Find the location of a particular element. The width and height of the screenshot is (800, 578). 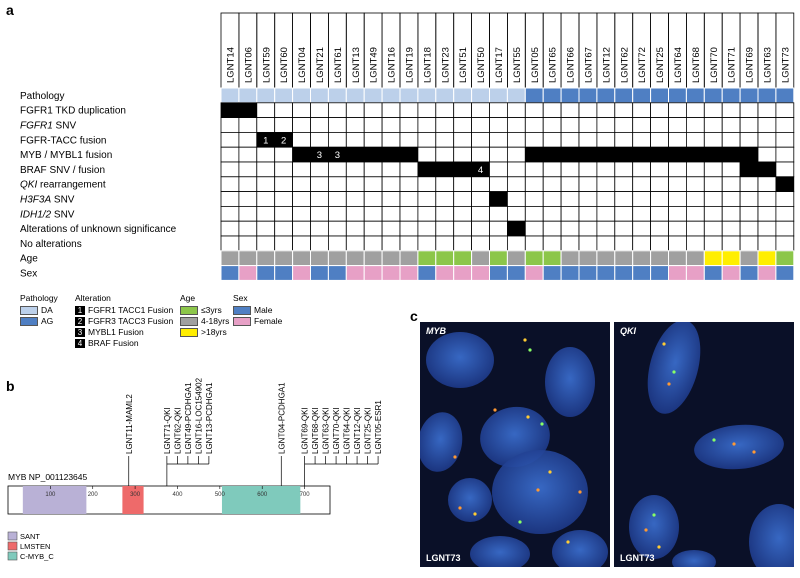

sample-label: LGNT13 is located at coordinates (356, 65).